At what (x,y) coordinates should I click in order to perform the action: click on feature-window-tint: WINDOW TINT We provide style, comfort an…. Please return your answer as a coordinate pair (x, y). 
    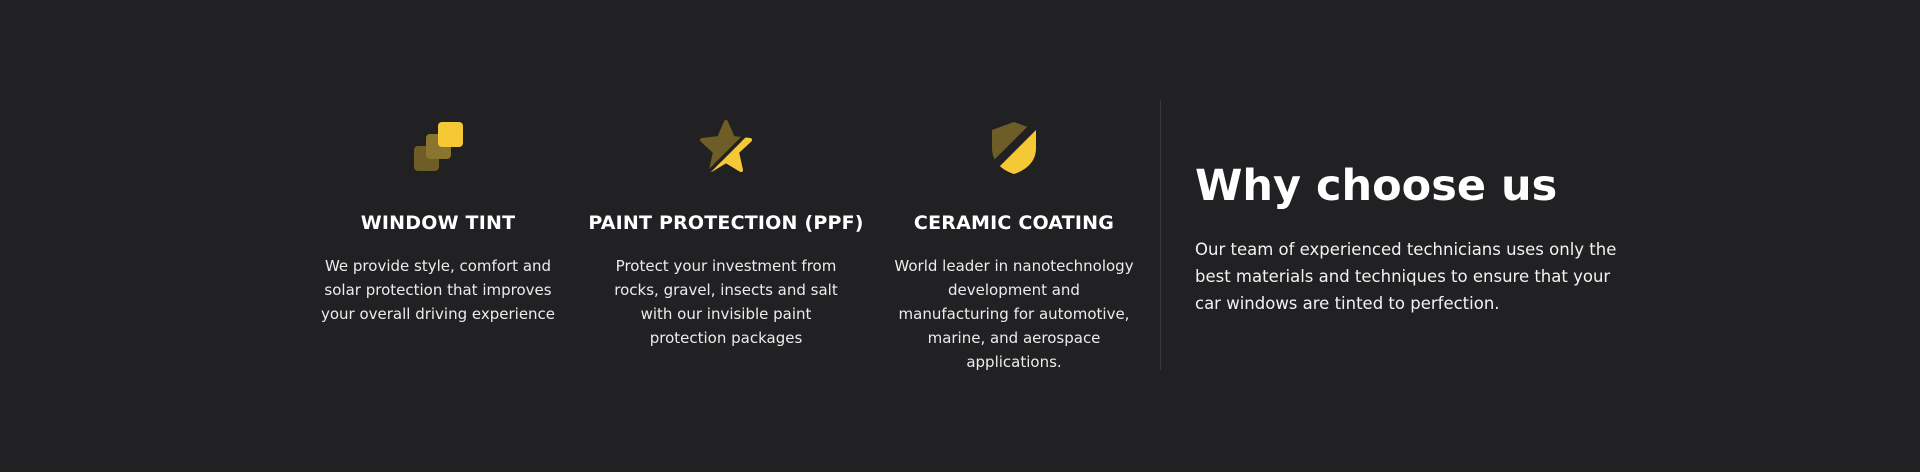
    Looking at the image, I should click on (438, 250).